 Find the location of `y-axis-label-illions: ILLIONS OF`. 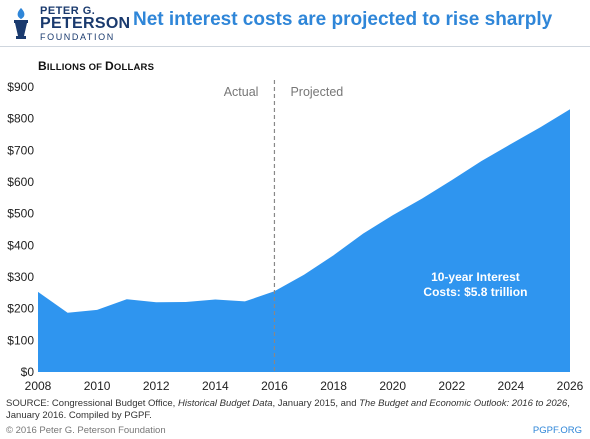

y-axis-label-illions: ILLIONS OF is located at coordinates (76, 67).